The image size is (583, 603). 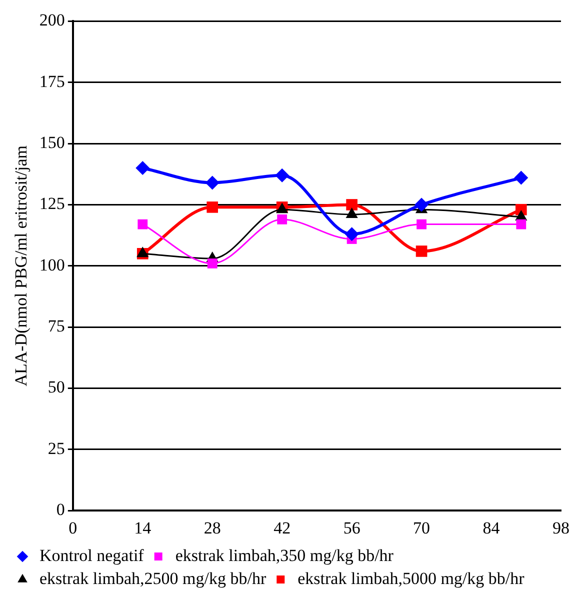 I want to click on x-tick-label: 42, so click(x=282, y=528).